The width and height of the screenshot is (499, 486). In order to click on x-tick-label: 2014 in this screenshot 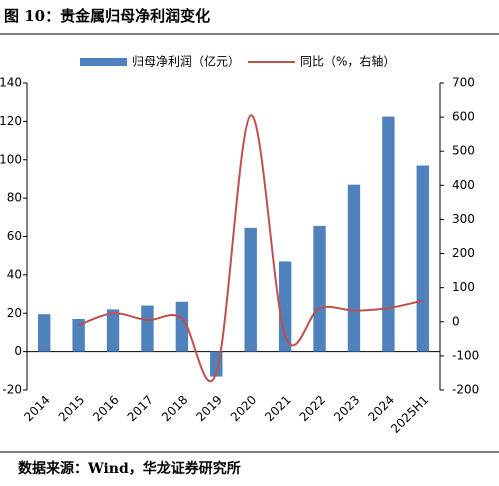, I will do `click(36, 408)`.